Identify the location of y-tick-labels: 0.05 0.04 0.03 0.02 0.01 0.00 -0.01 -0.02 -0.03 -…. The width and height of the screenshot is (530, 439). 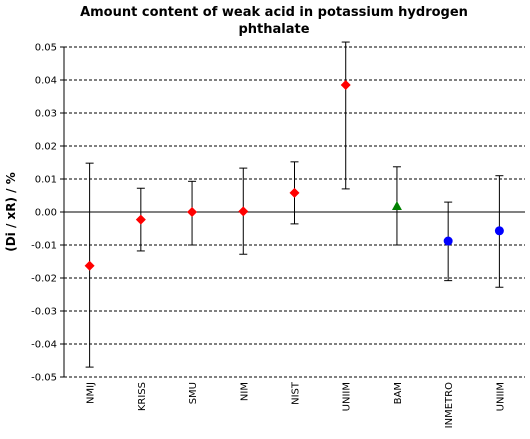
(44, 213).